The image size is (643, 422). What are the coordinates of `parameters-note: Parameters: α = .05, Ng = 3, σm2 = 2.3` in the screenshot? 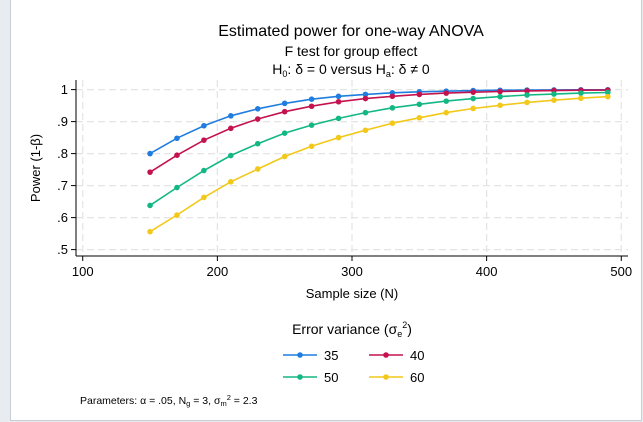 It's located at (169, 400).